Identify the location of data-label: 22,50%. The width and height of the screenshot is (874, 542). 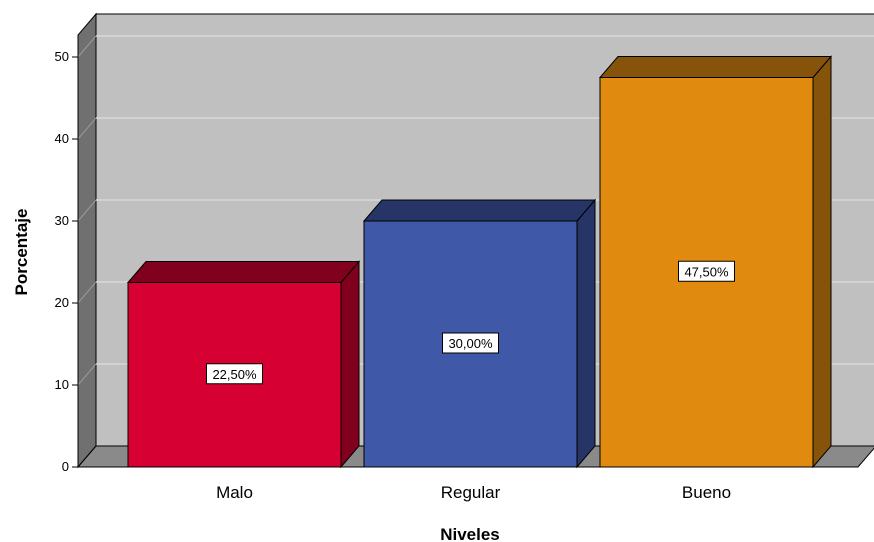
(234, 374).